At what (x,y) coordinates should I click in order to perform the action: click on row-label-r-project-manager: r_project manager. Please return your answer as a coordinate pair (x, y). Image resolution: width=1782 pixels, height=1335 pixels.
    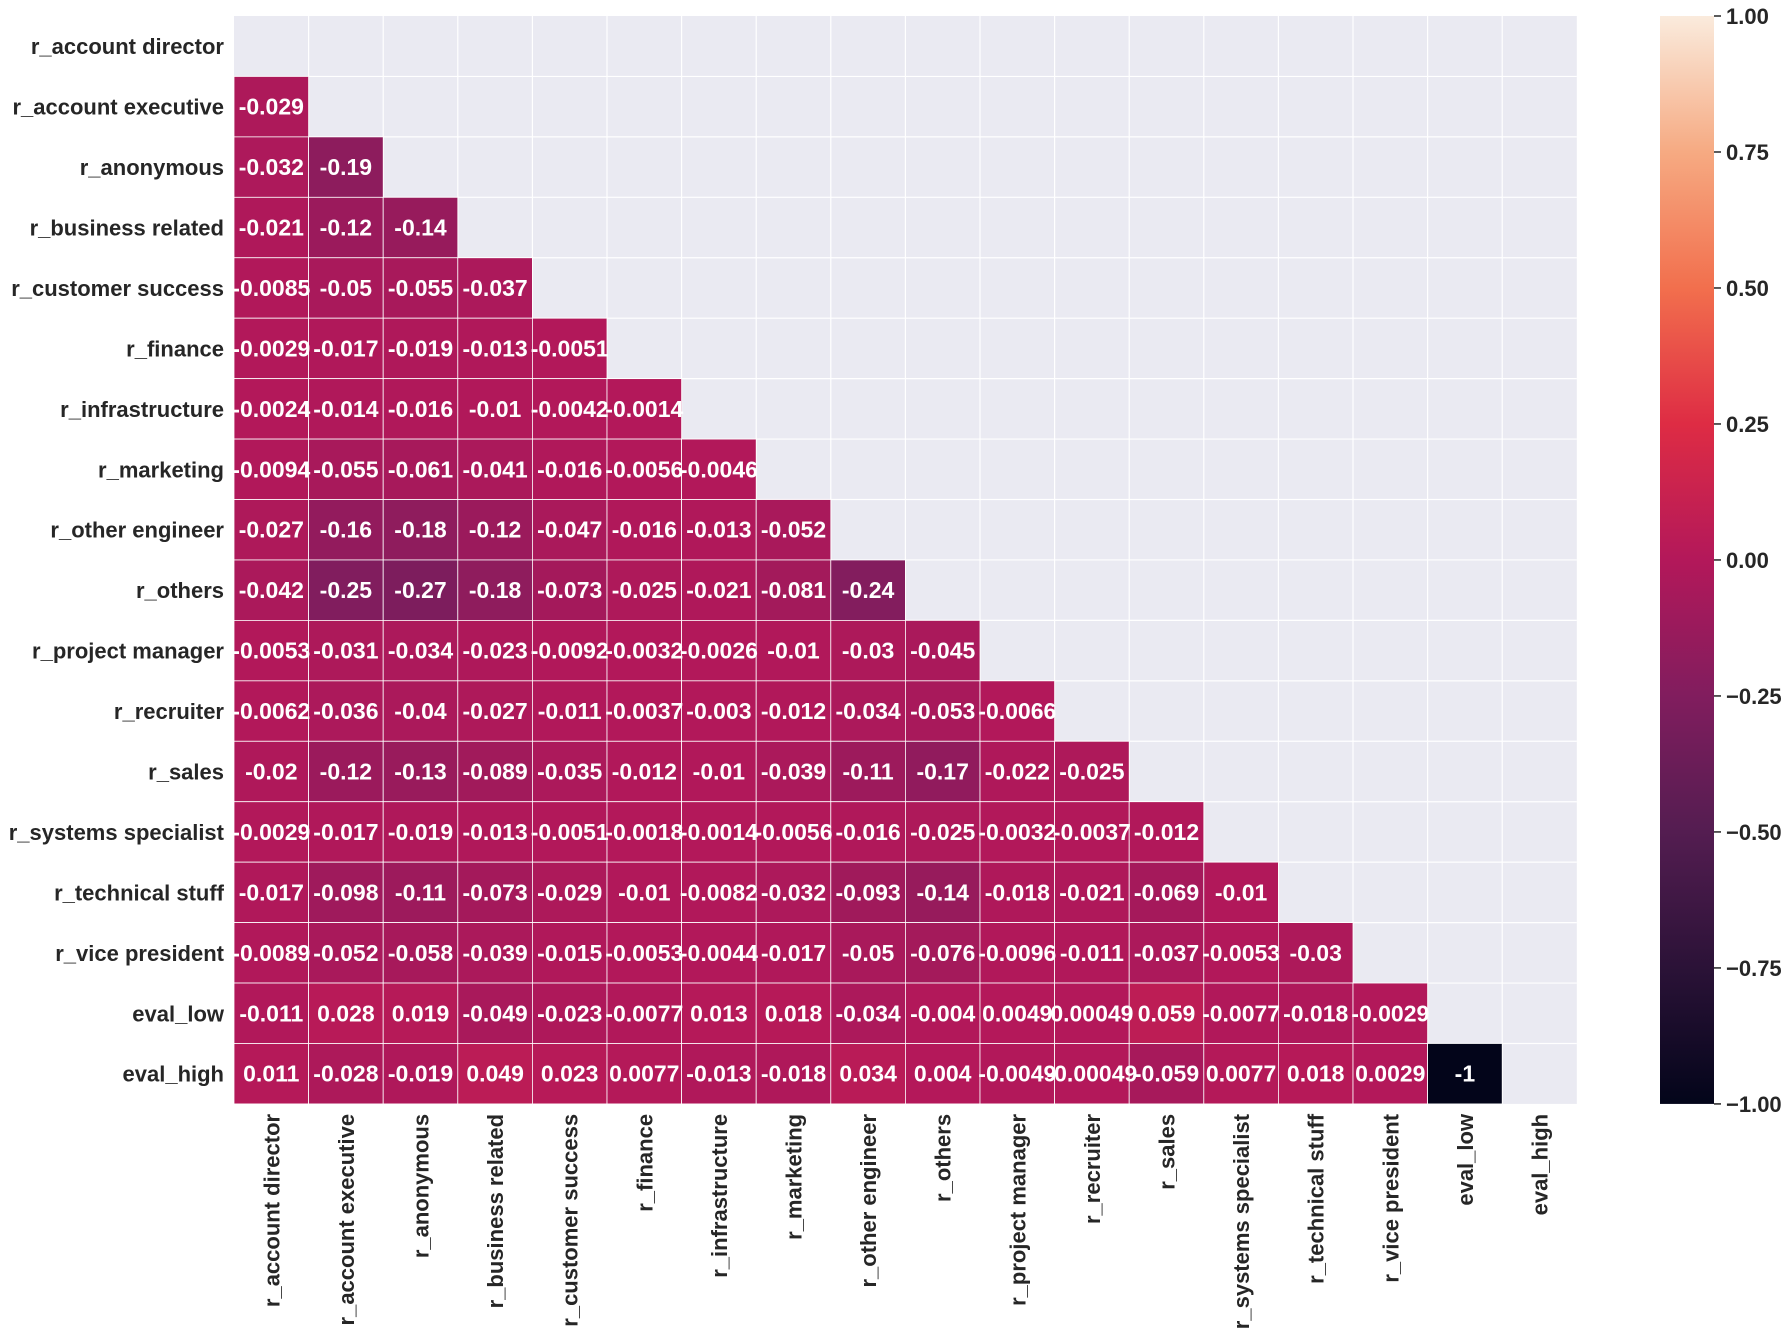
    Looking at the image, I should click on (128, 651).